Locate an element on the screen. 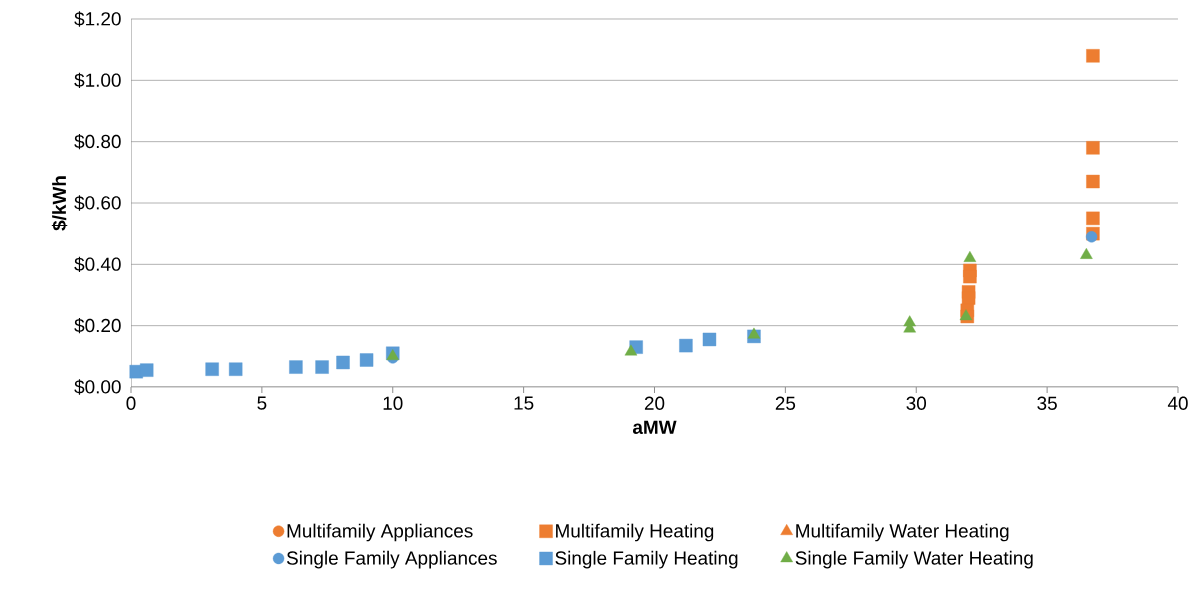 This screenshot has width=1199, height=599. legend-label: Multifamily Heating is located at coordinates (635, 532).